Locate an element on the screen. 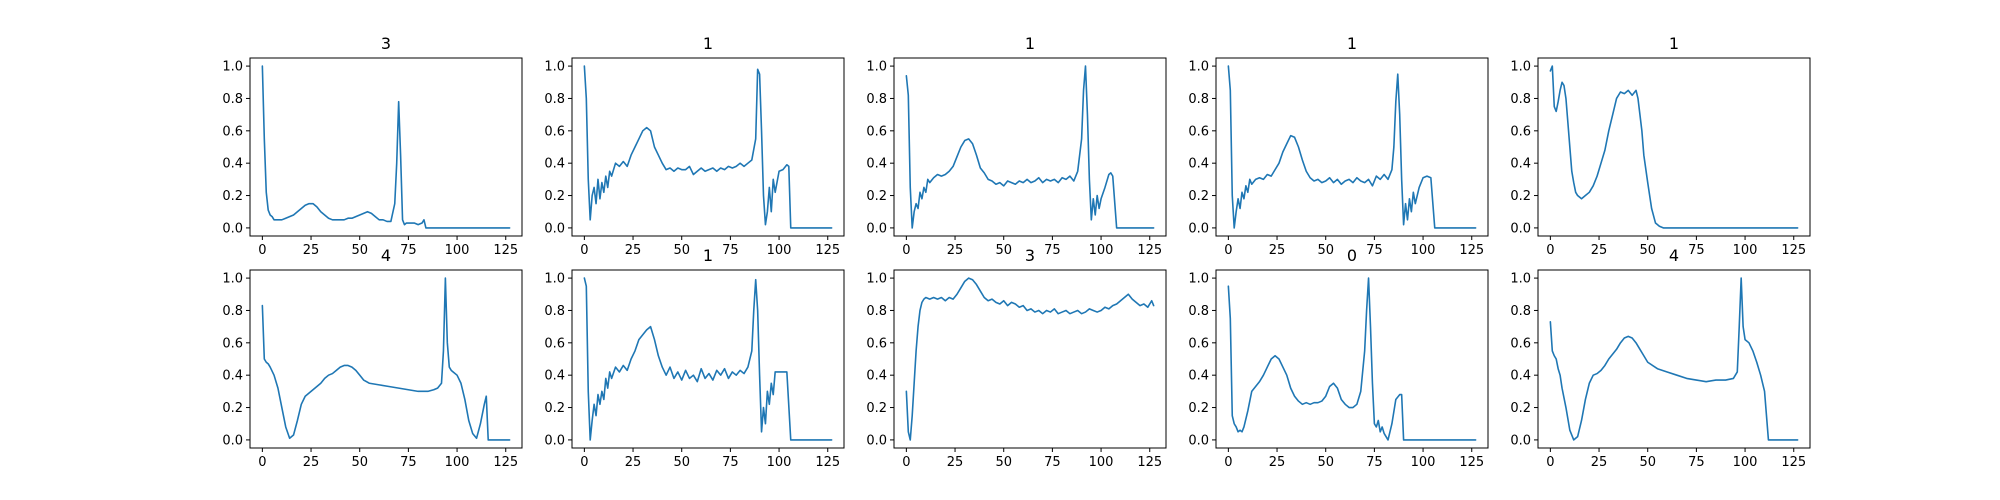 This screenshot has height=500, width=2000. subplot-title: 0 is located at coordinates (1352, 255).